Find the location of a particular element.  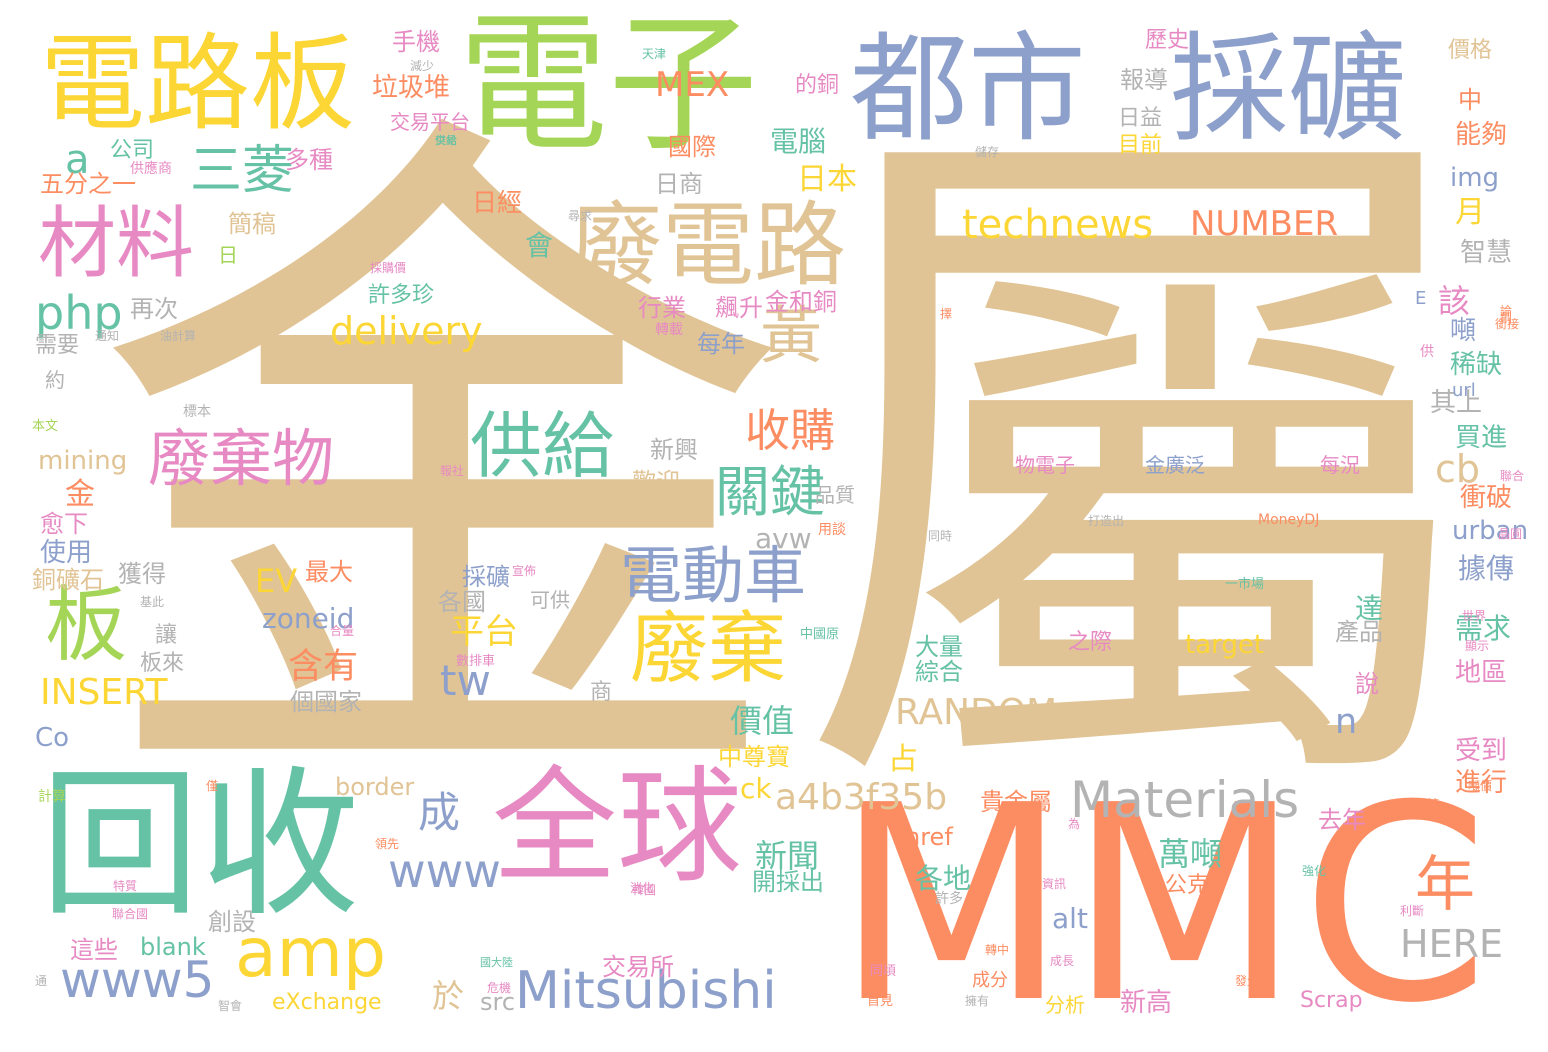

word-rishang: 日商 is located at coordinates (679, 184).